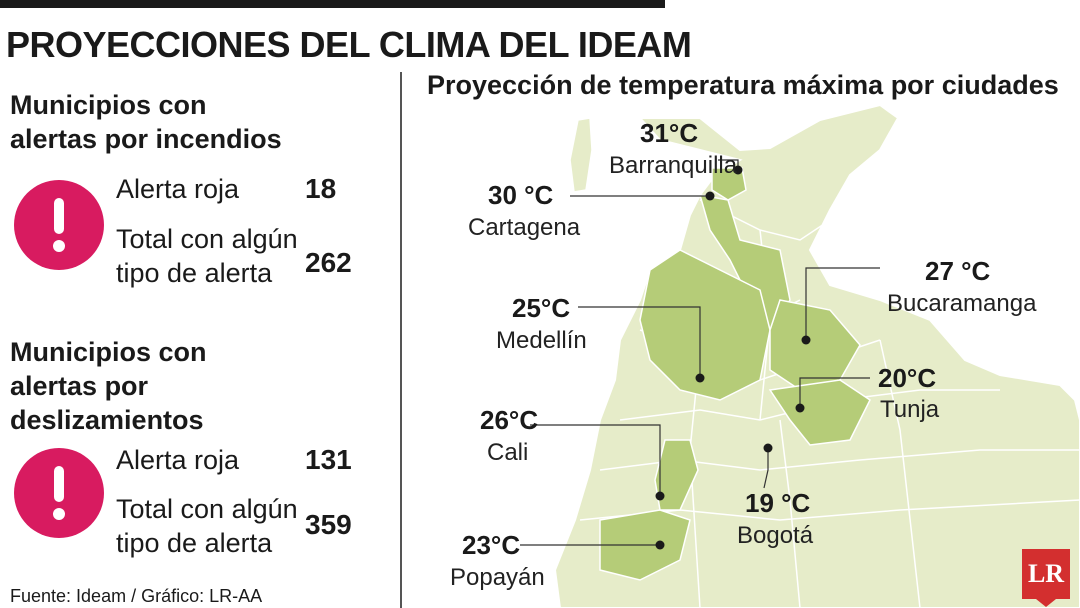 The width and height of the screenshot is (1080, 608). I want to click on source-credit: Fuente: Ideam / Gráfico: LR-AA, so click(136, 596).